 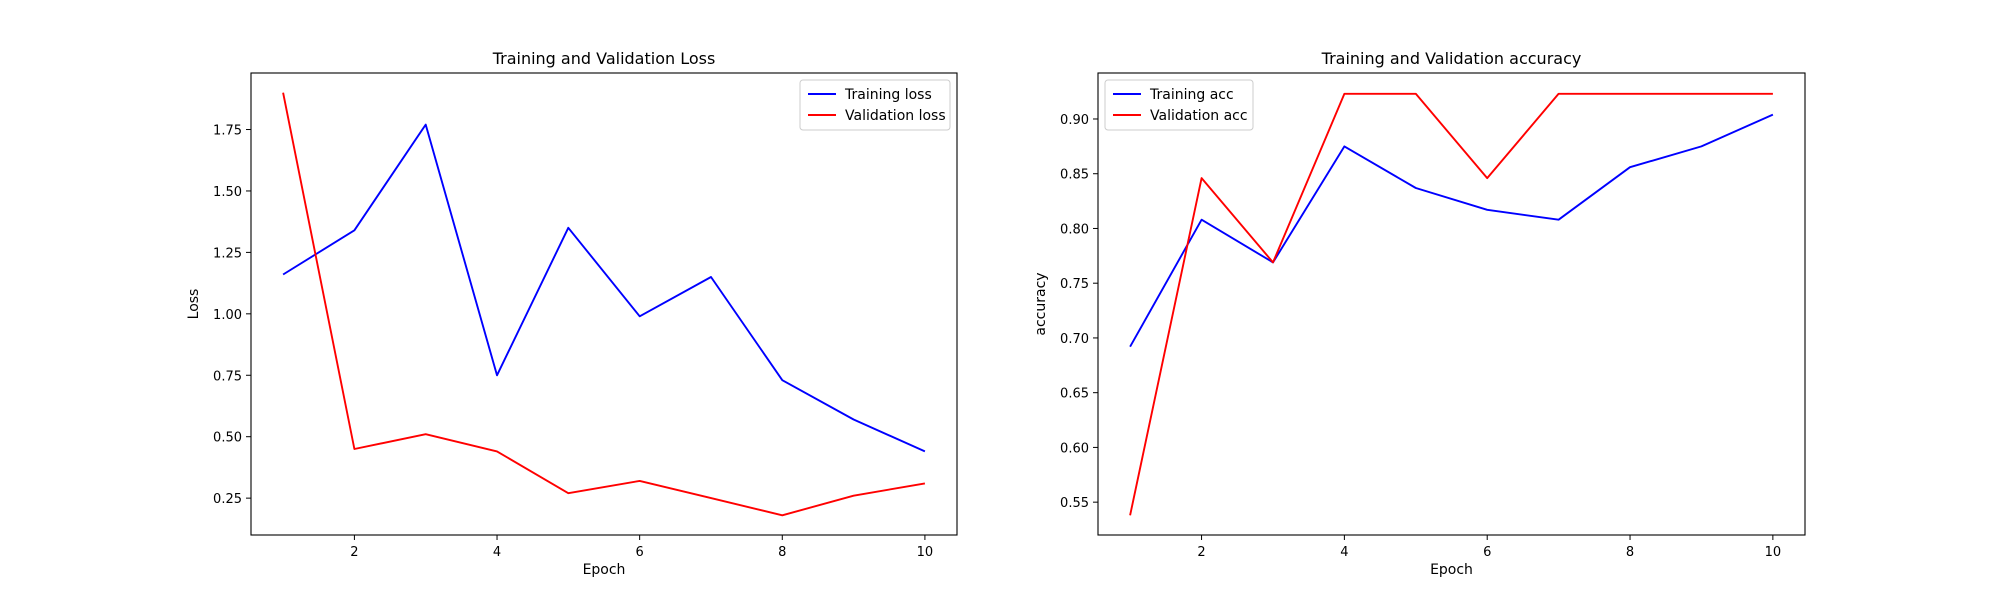 I want to click on accuracy-y-tick-label: 0.90, so click(x=1074, y=120).